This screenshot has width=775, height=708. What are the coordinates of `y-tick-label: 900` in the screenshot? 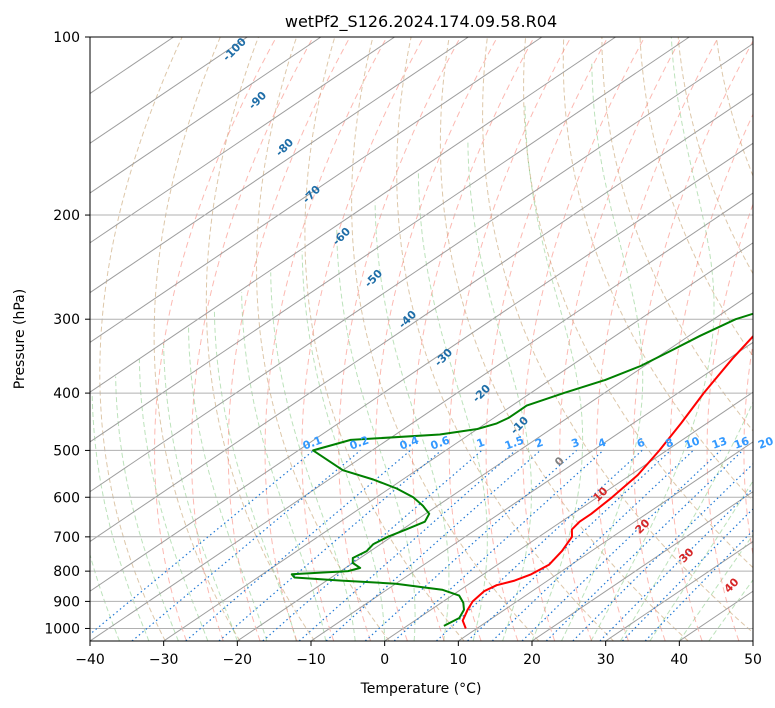 It's located at (66, 602).